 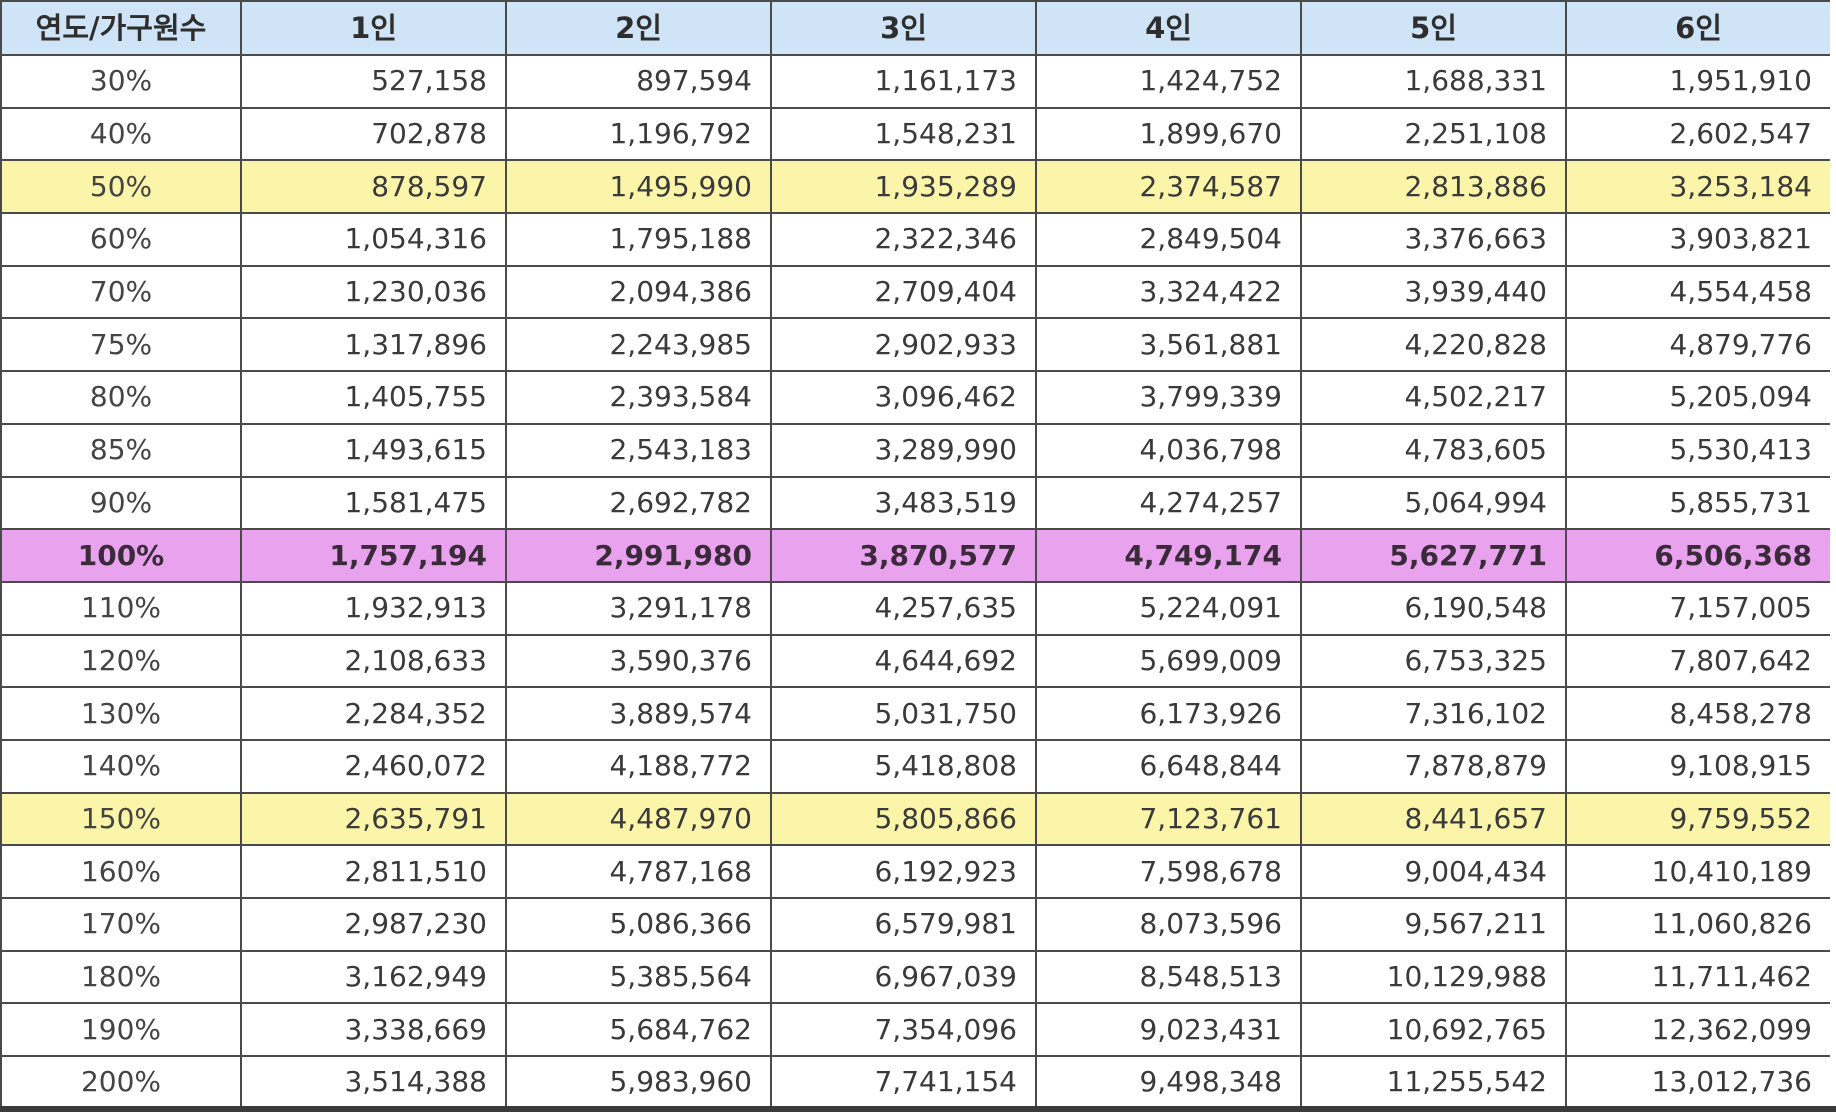 What do you see at coordinates (1698, 450) in the screenshot?
I see `value-cell-6-person: 5,530,413` at bounding box center [1698, 450].